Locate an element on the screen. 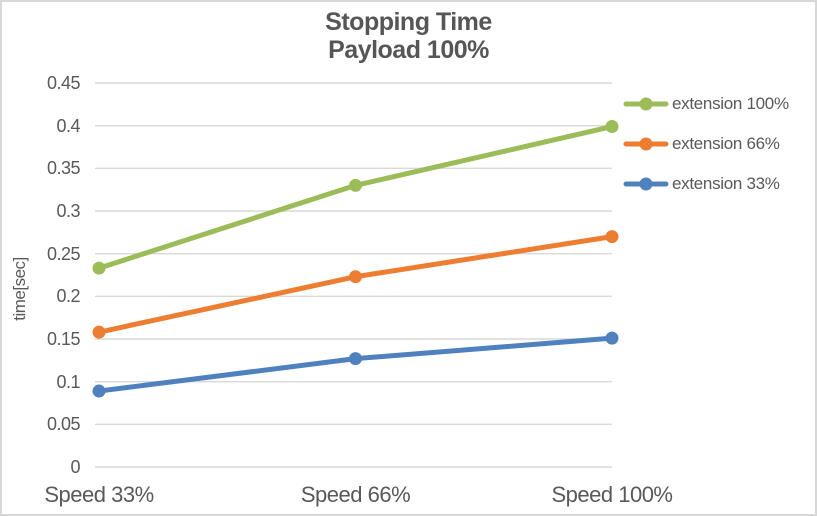 Image resolution: width=817 pixels, height=516 pixels. x-category-label-speed-66: Speed 66% is located at coordinates (355, 494).